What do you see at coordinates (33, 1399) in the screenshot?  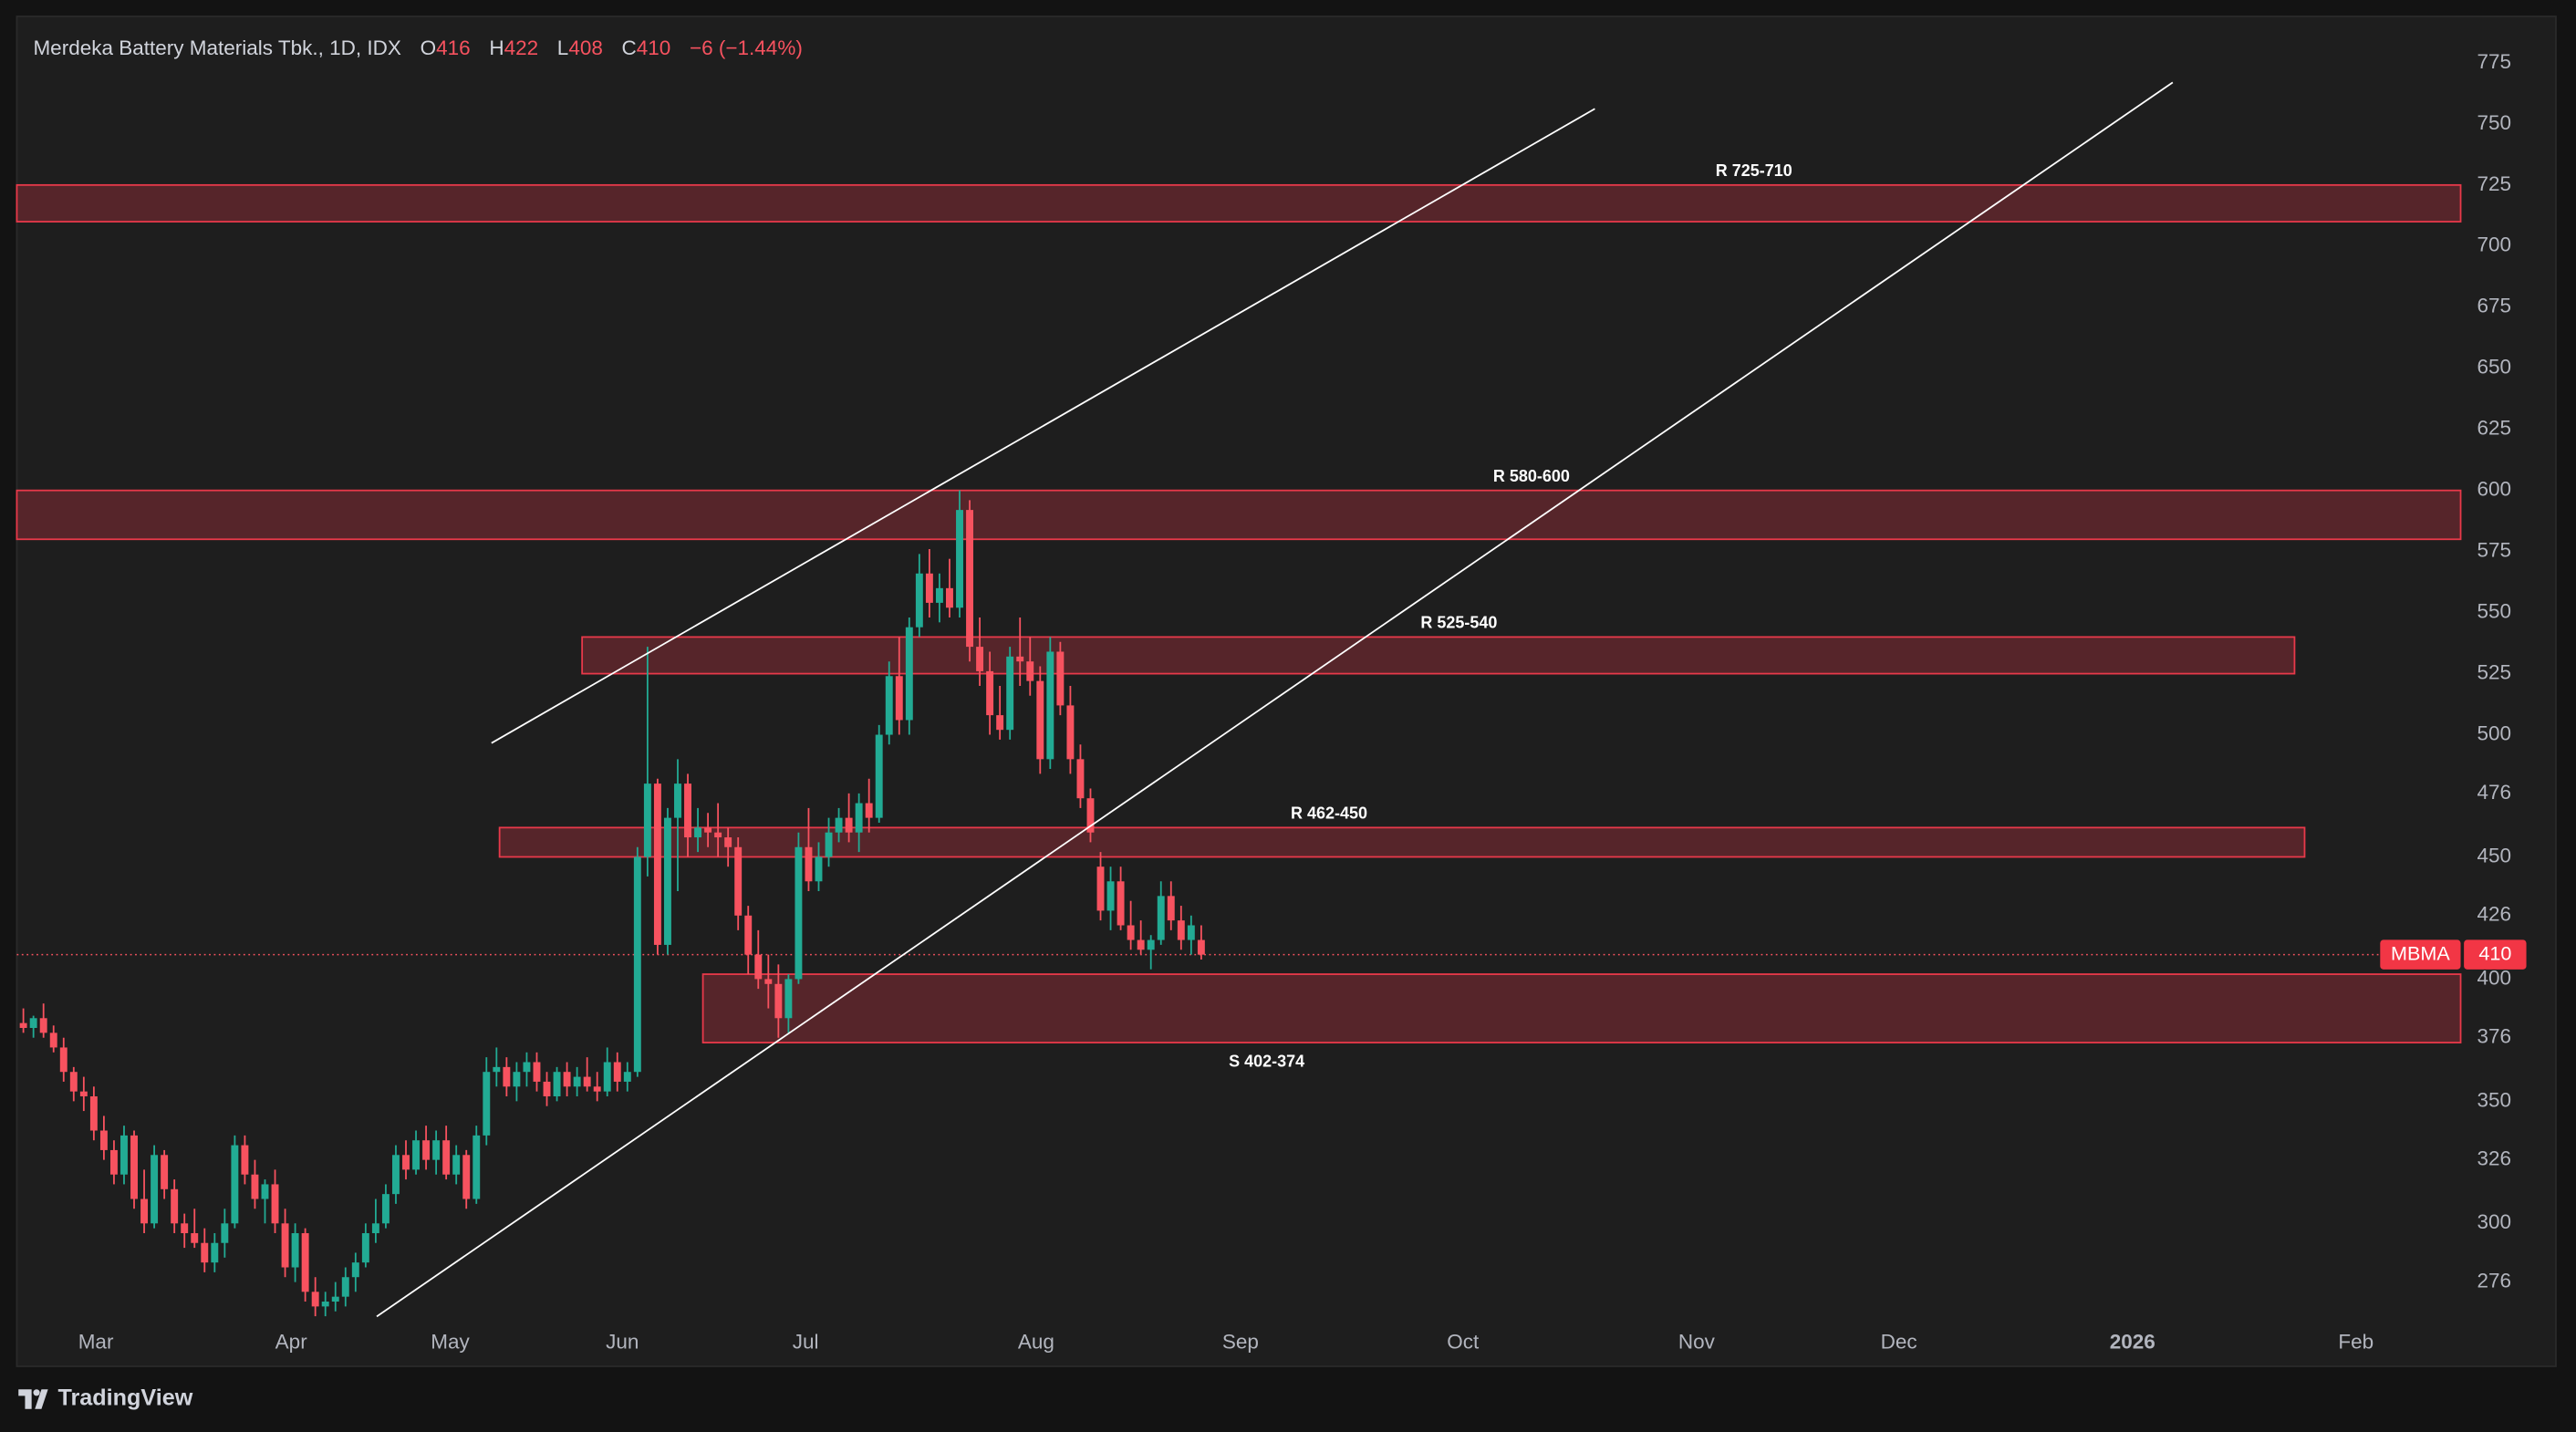 I see `logo-icon` at bounding box center [33, 1399].